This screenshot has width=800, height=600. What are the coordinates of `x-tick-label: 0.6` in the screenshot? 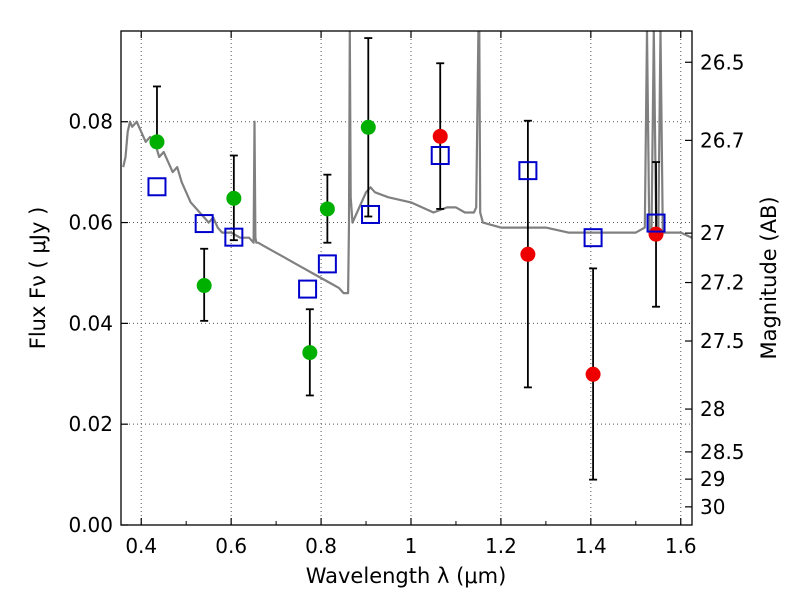 It's located at (231, 546).